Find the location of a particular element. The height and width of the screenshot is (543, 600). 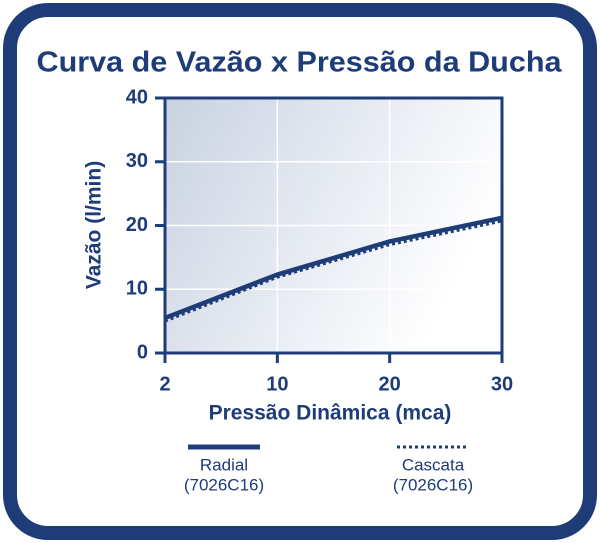

y-tick-label: 40 is located at coordinates (137, 97).